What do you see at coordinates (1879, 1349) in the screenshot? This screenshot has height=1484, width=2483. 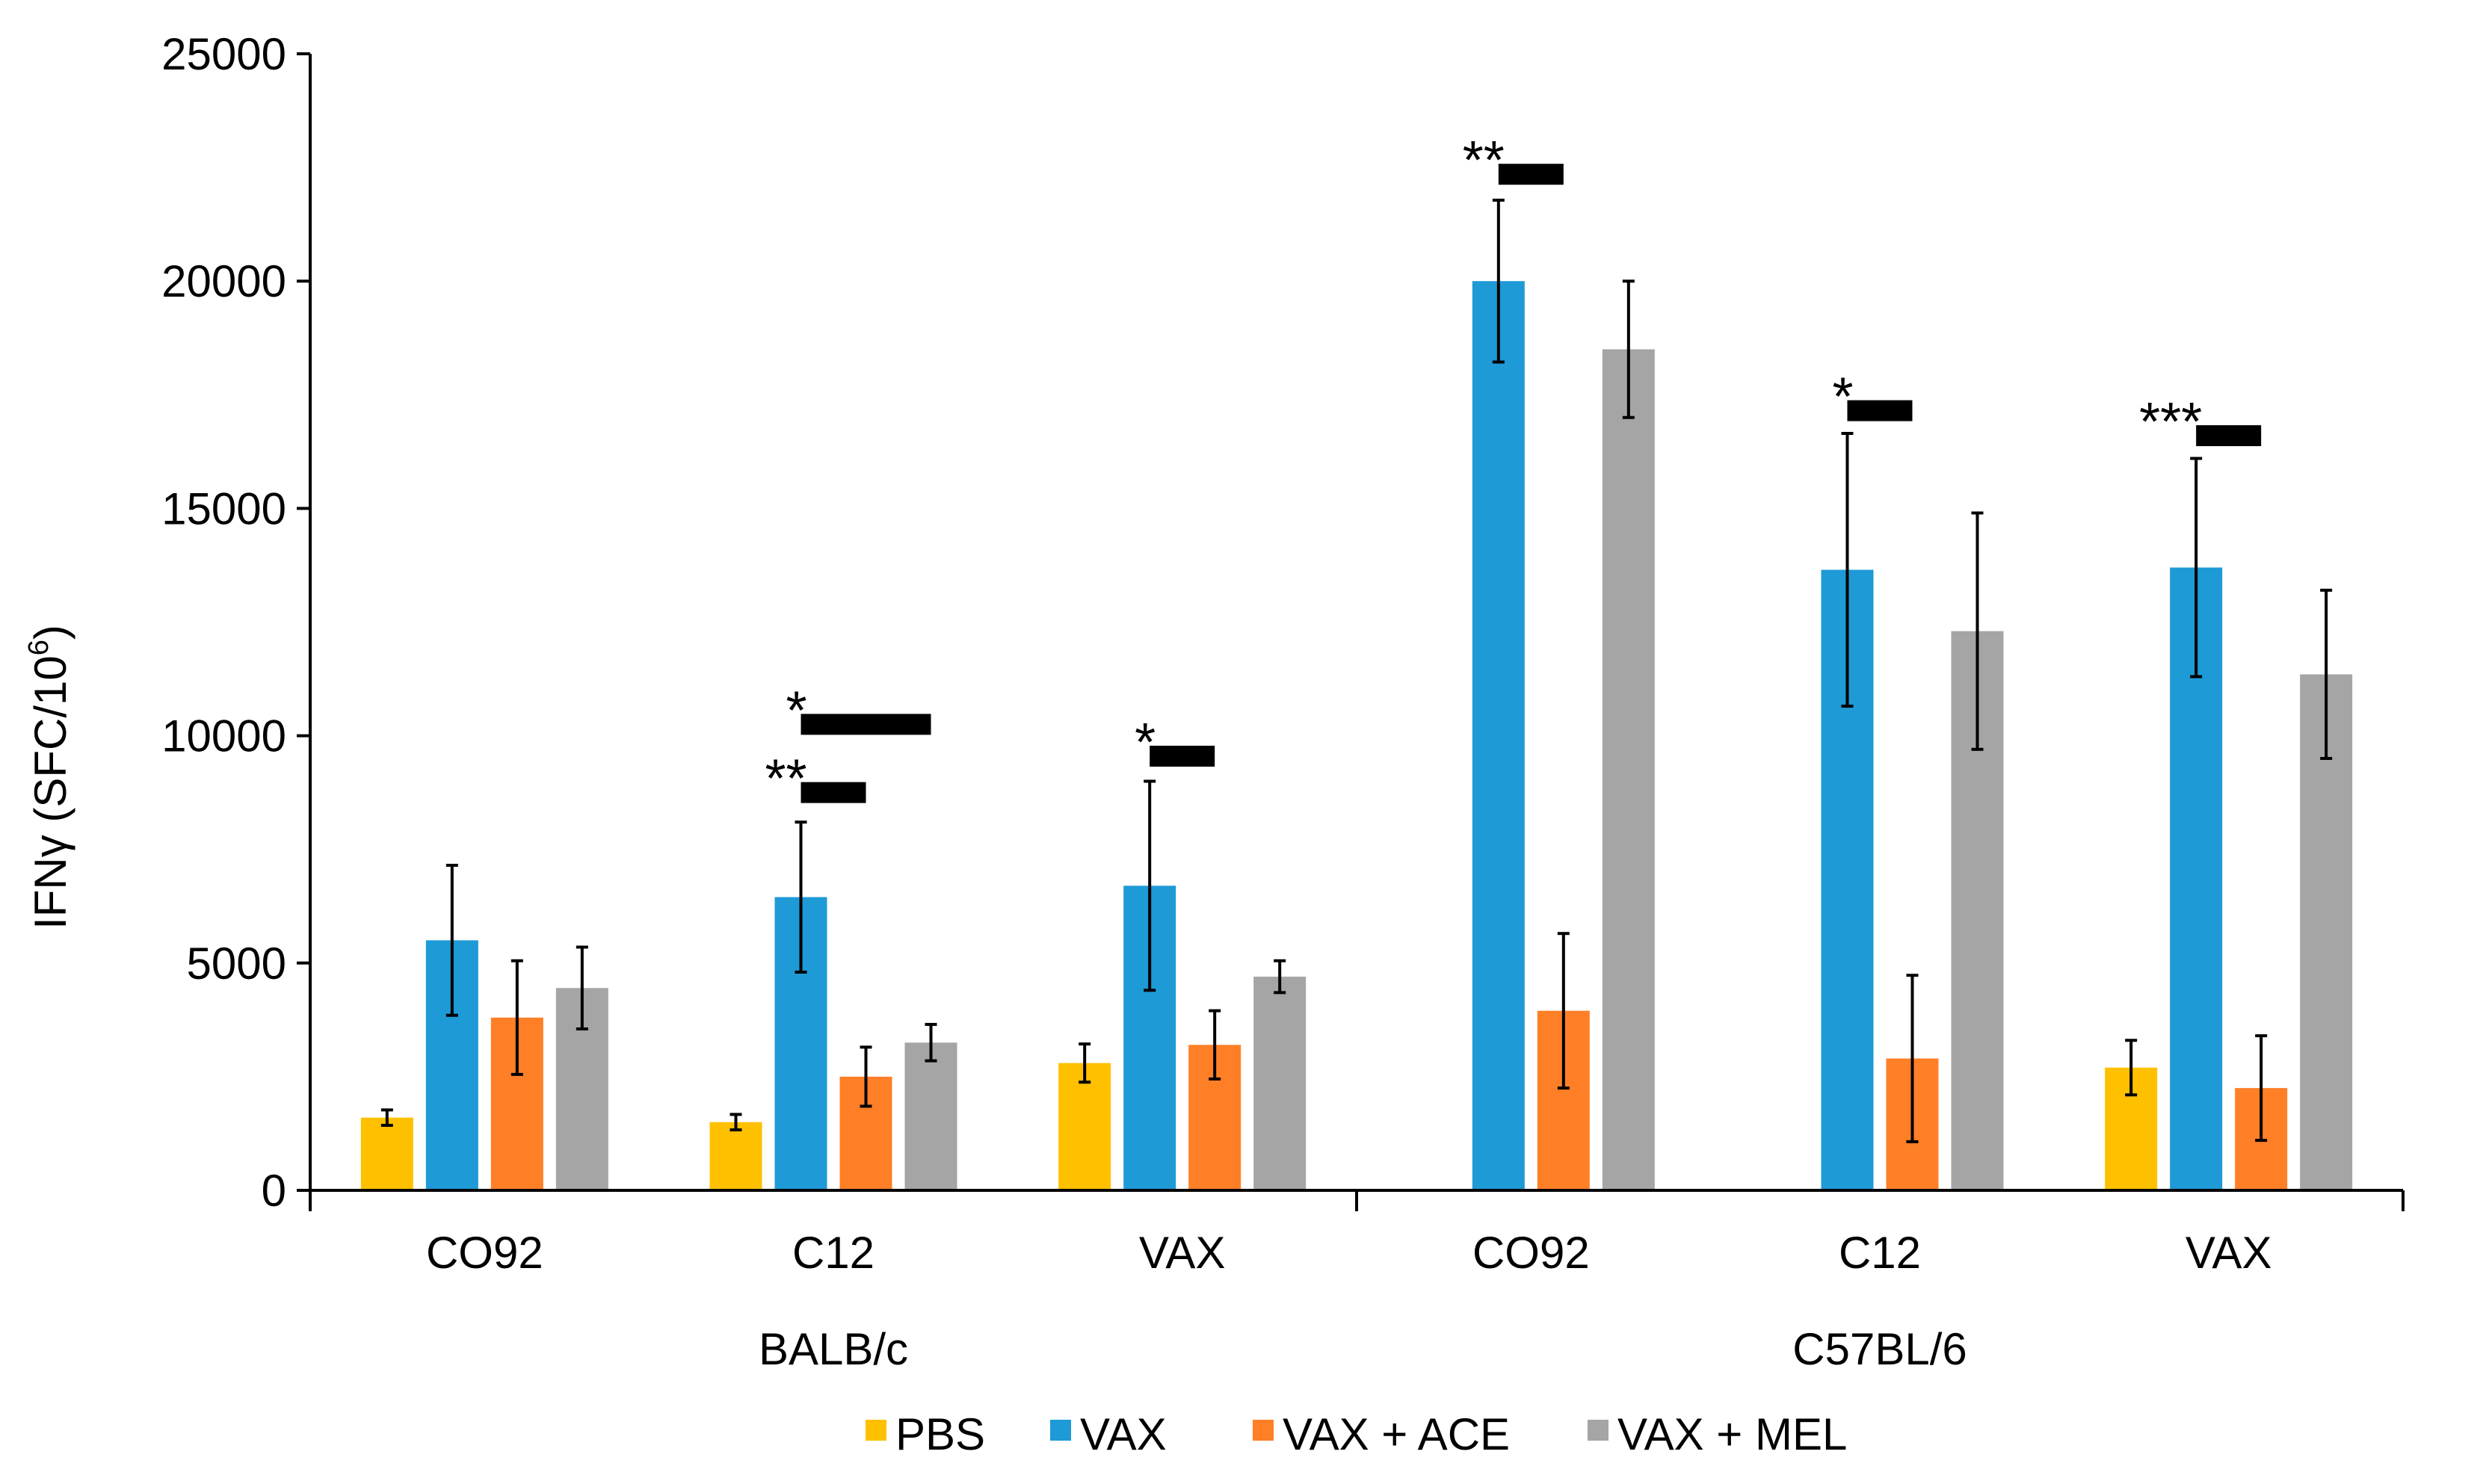 I see `x-group-label: C57BL/6` at bounding box center [1879, 1349].